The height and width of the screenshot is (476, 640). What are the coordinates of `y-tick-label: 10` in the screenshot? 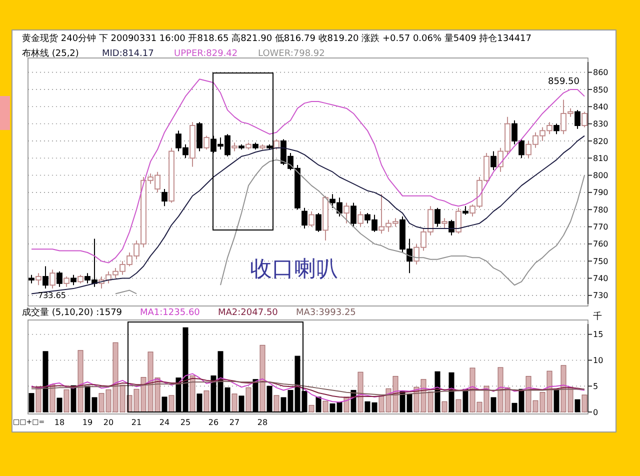 It's located at (598, 361).